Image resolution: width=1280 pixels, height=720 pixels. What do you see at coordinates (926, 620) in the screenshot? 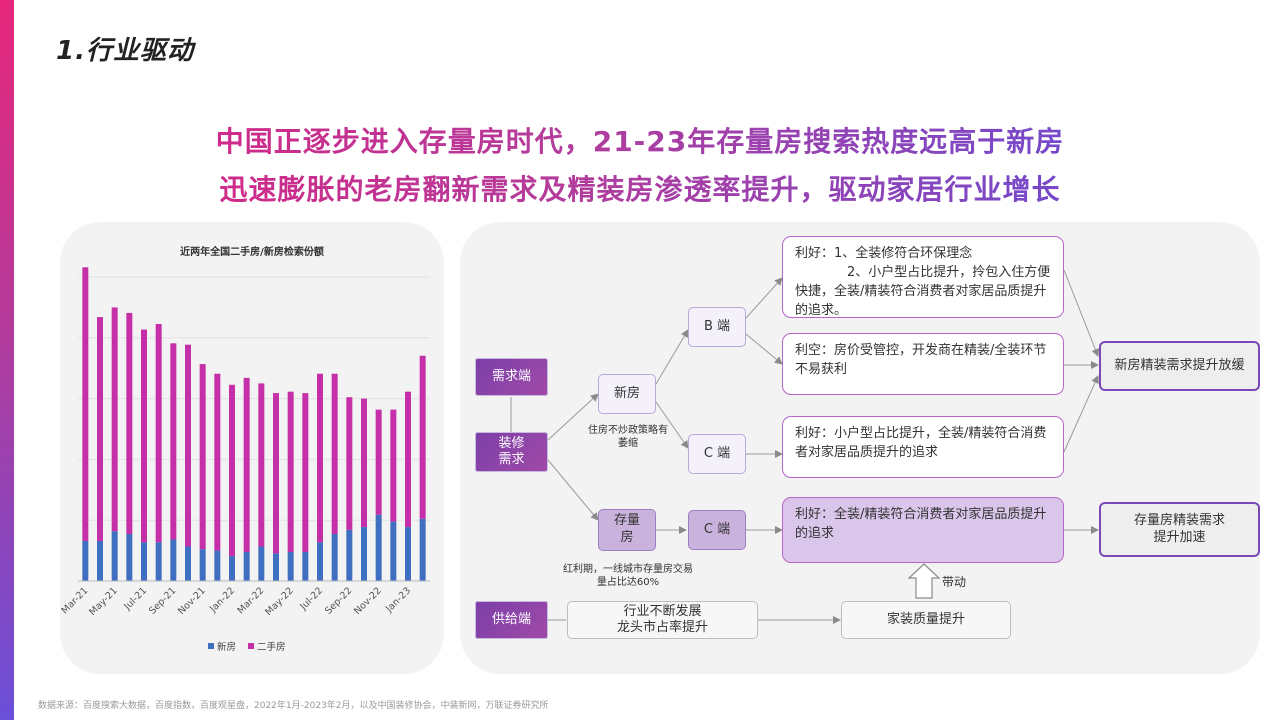
I see `quality-up-box: 家装质量提升` at bounding box center [926, 620].